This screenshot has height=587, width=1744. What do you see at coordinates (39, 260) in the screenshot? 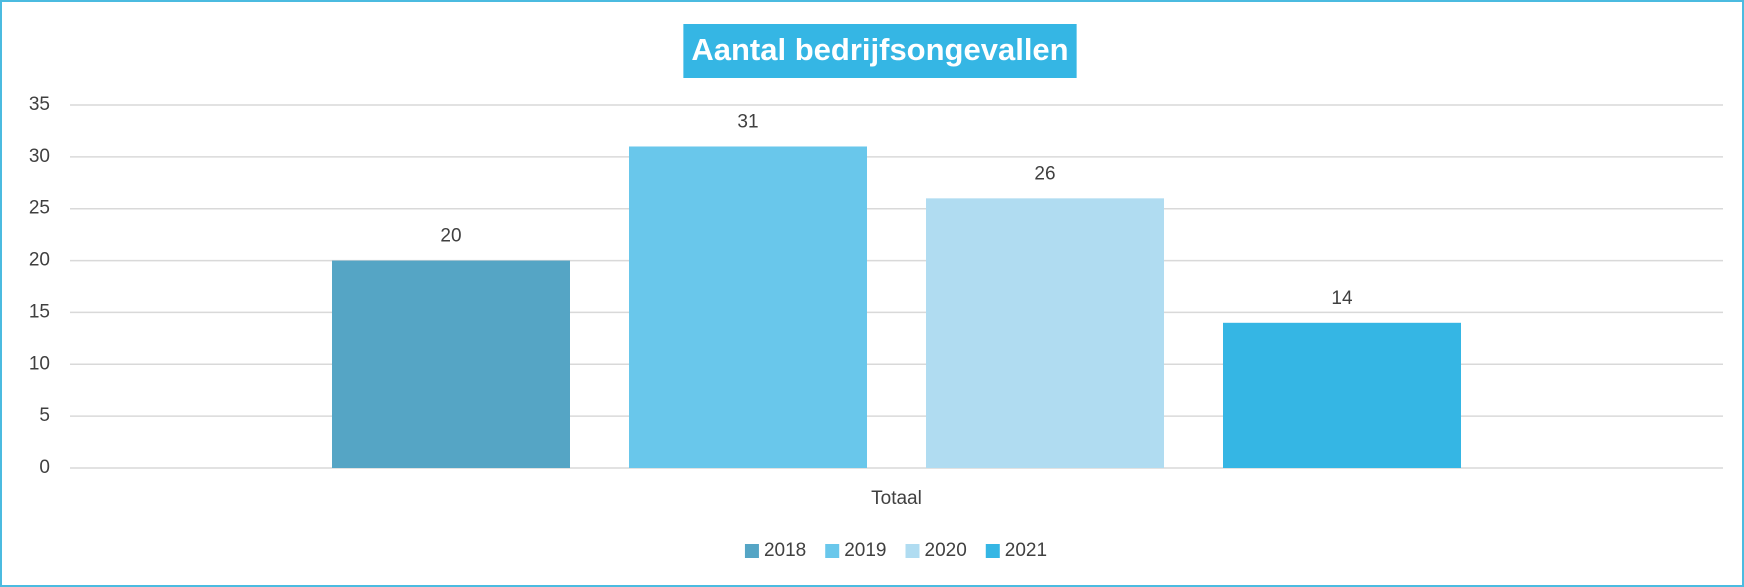
I see `y-tick-label: 20` at bounding box center [39, 260].